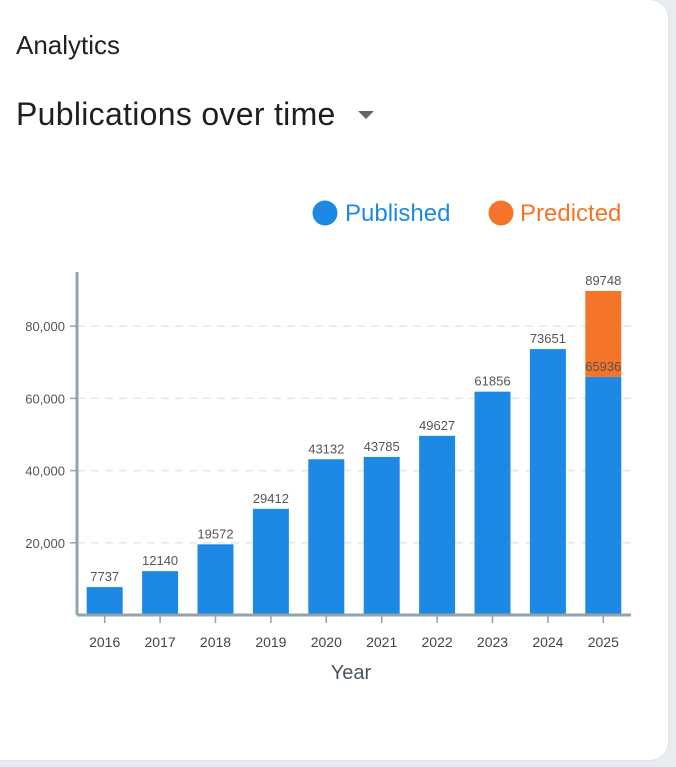  Describe the element at coordinates (492, 642) in the screenshot. I see `x-tick-label-2023: 2023` at that location.